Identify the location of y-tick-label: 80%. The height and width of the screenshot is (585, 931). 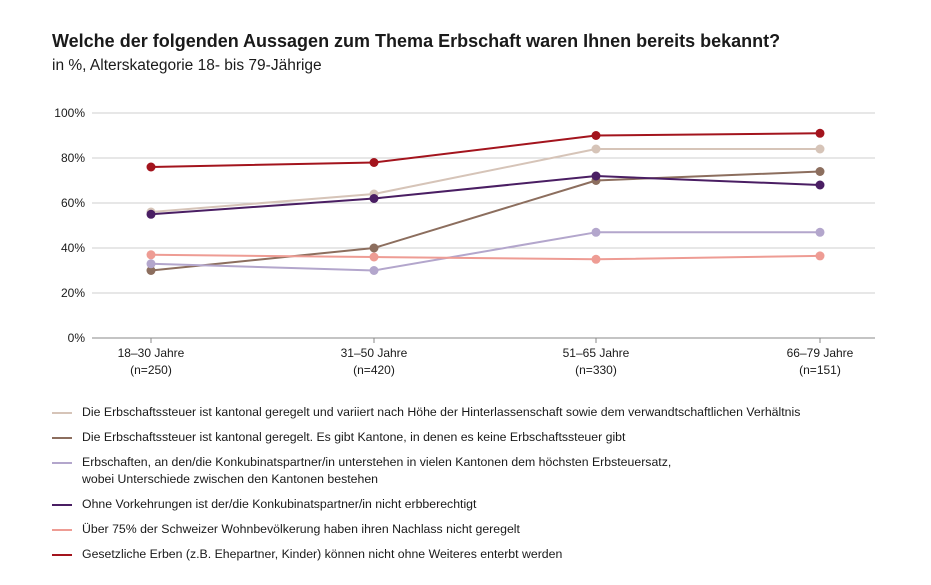
(73, 158).